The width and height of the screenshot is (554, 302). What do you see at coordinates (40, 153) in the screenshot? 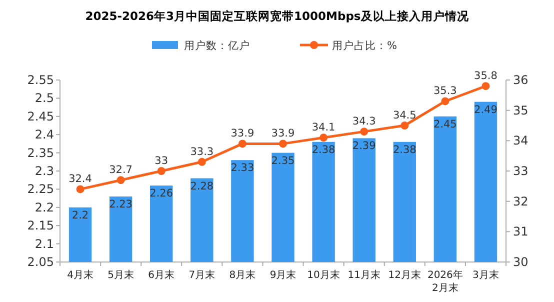
I see `y-tick-label: 2.35` at bounding box center [40, 153].